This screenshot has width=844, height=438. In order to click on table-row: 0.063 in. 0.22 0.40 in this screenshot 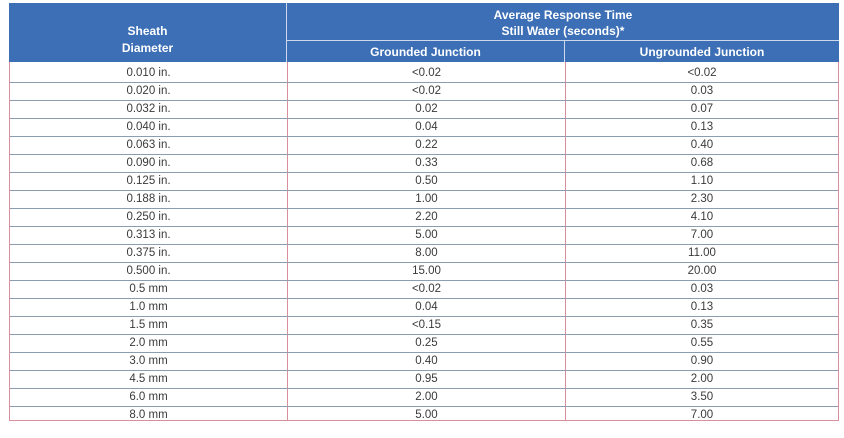, I will do `click(424, 146)`.